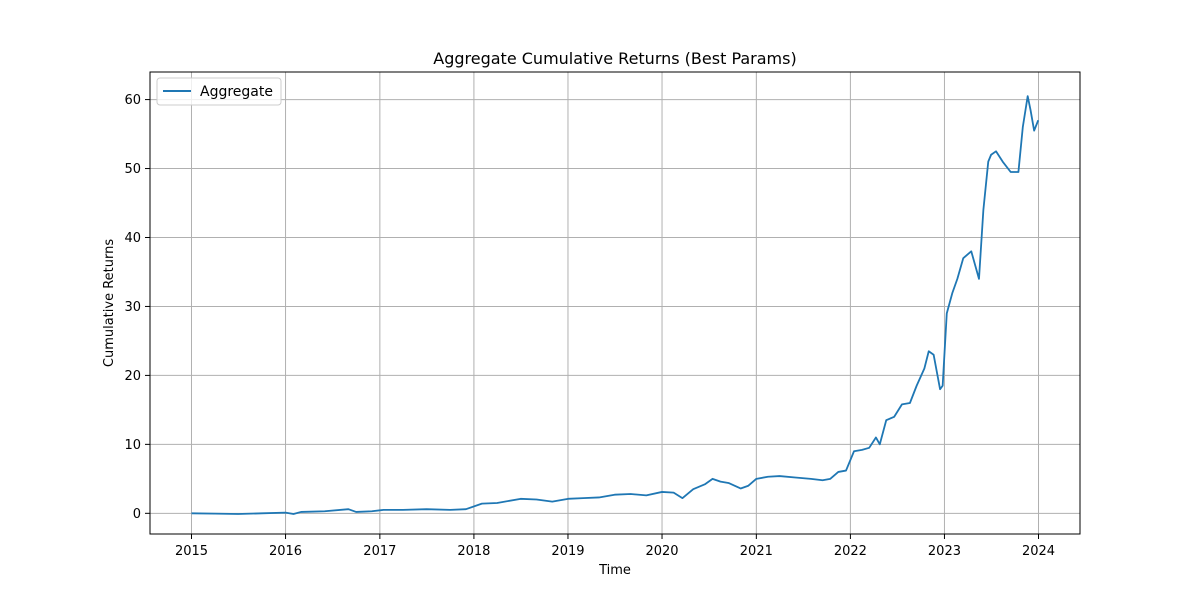  I want to click on y-tick-label: 10, so click(132, 445).